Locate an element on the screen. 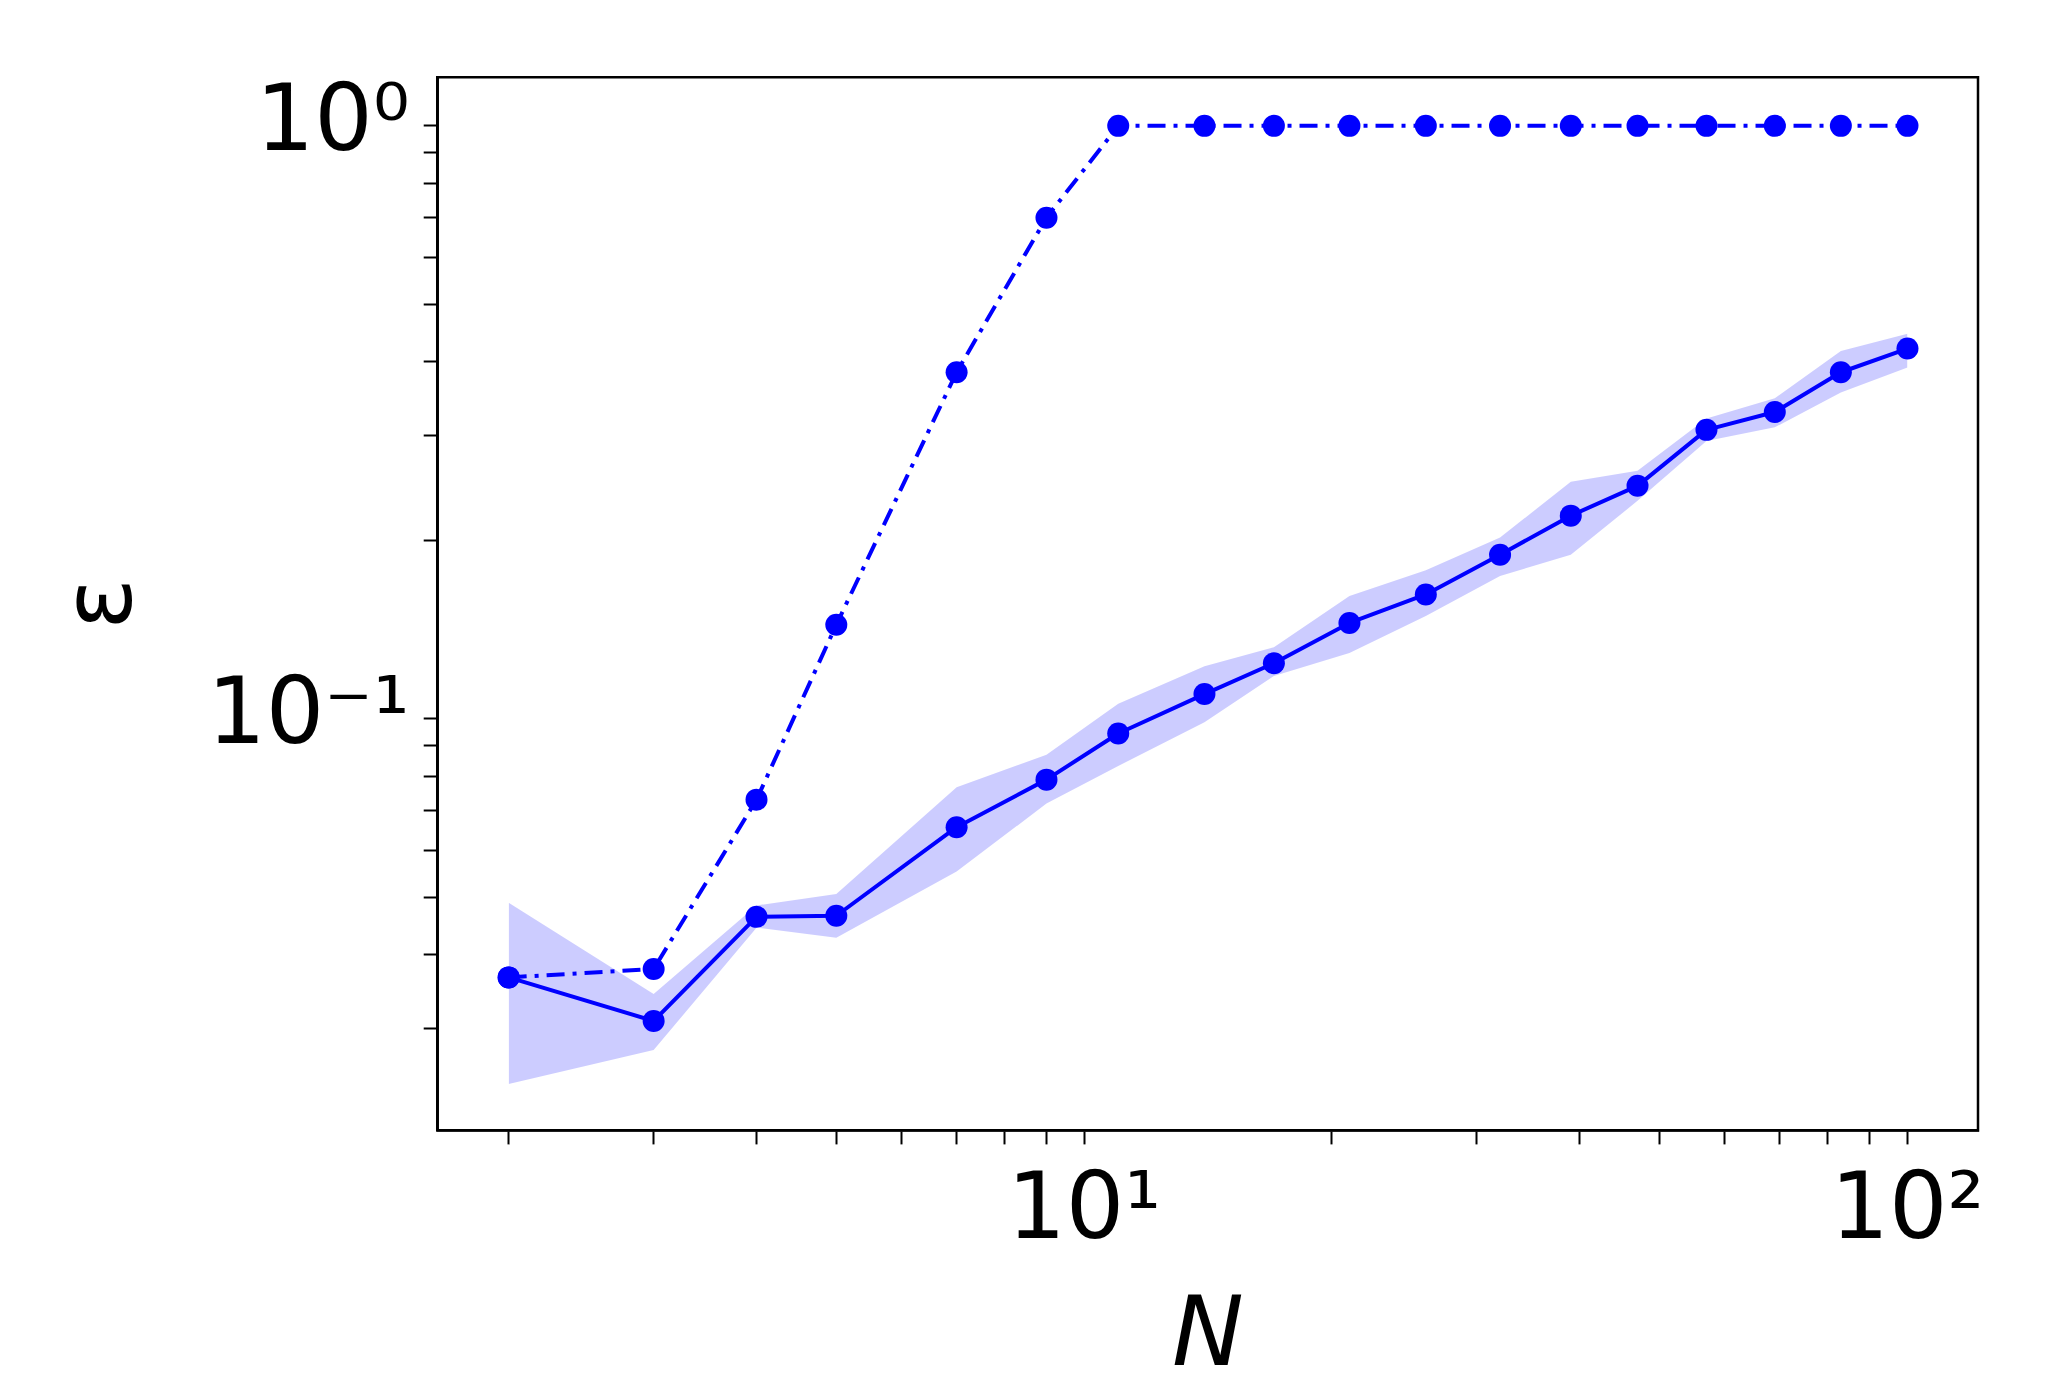 This screenshot has width=2053, height=1400. y-axis-title: ε is located at coordinates (97, 603).